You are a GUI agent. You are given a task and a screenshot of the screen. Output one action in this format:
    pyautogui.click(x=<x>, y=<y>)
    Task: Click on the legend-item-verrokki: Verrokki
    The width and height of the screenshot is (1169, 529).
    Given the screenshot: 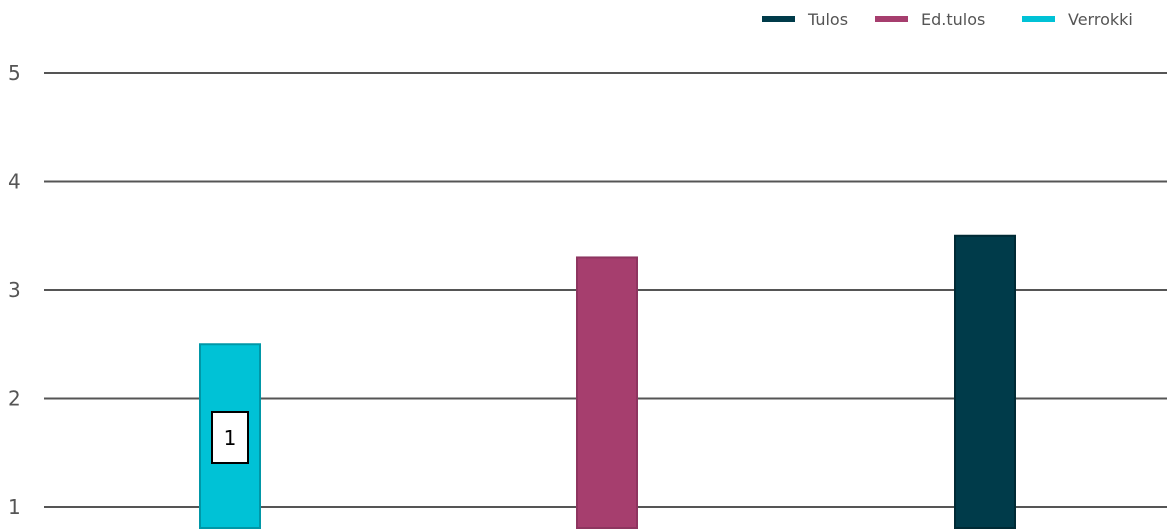 What is the action you would take?
    pyautogui.click(x=1077, y=19)
    